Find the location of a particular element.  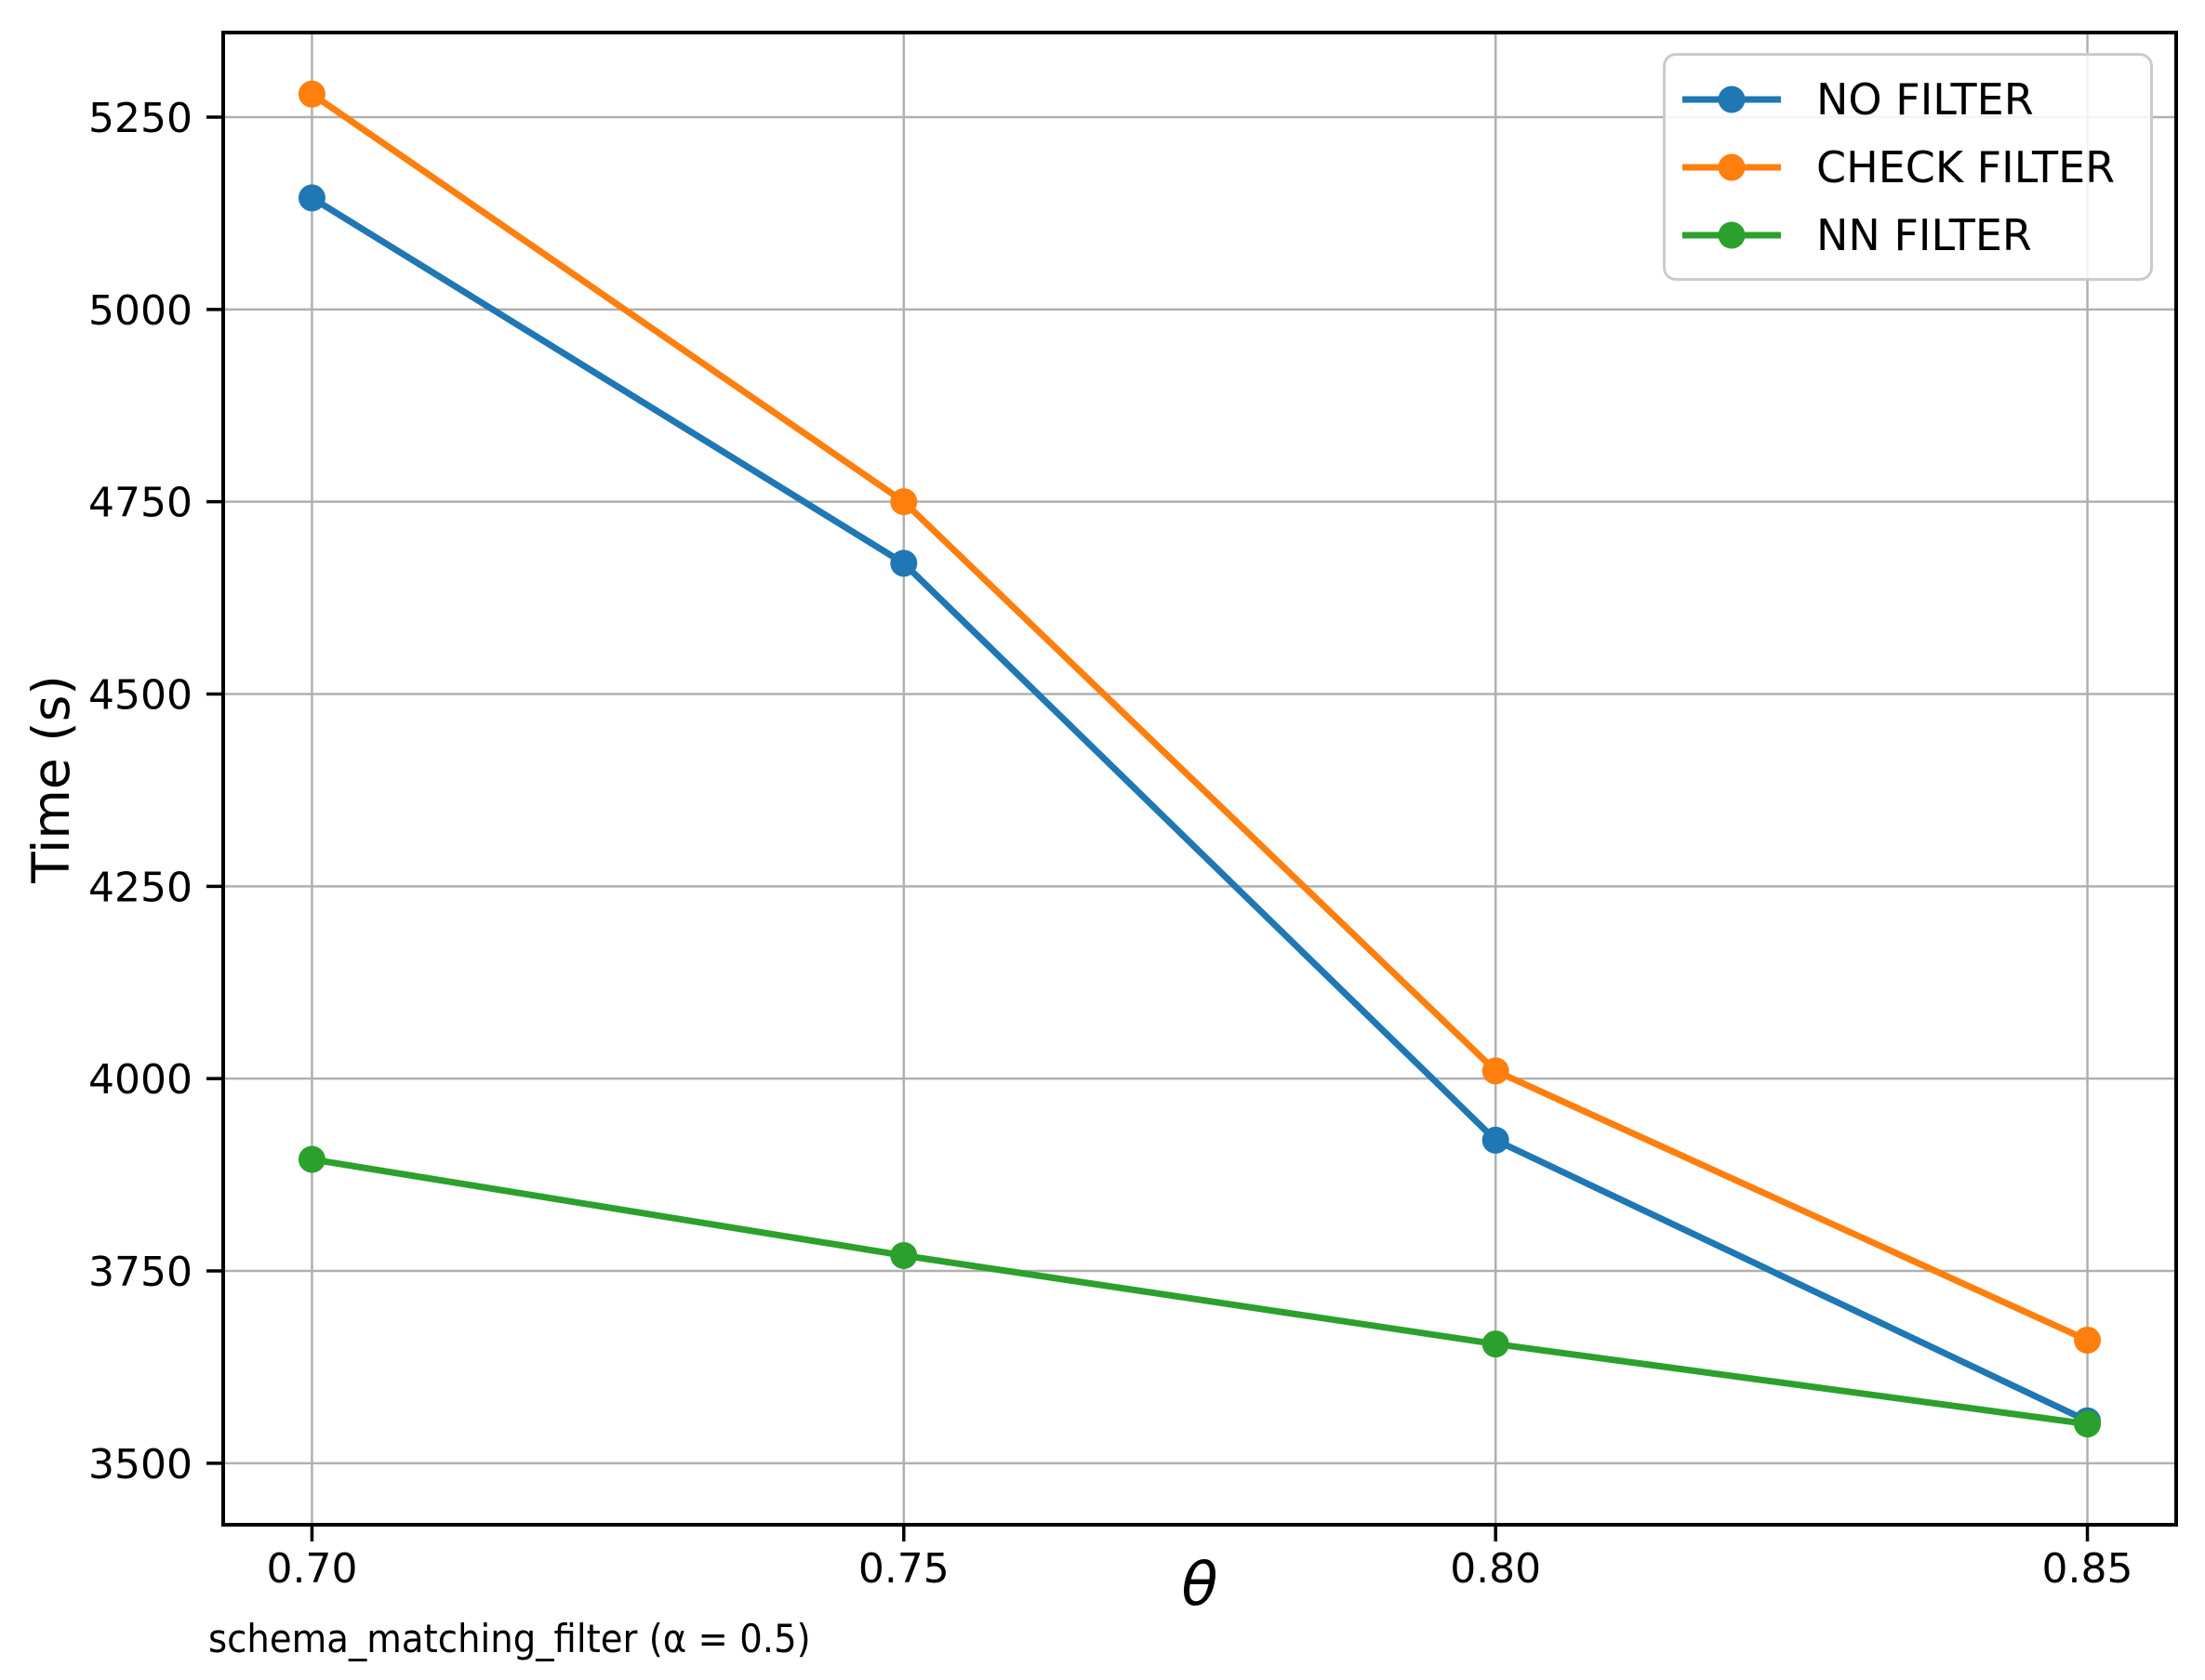

y-tick-label: 3750 is located at coordinates (140, 1272).